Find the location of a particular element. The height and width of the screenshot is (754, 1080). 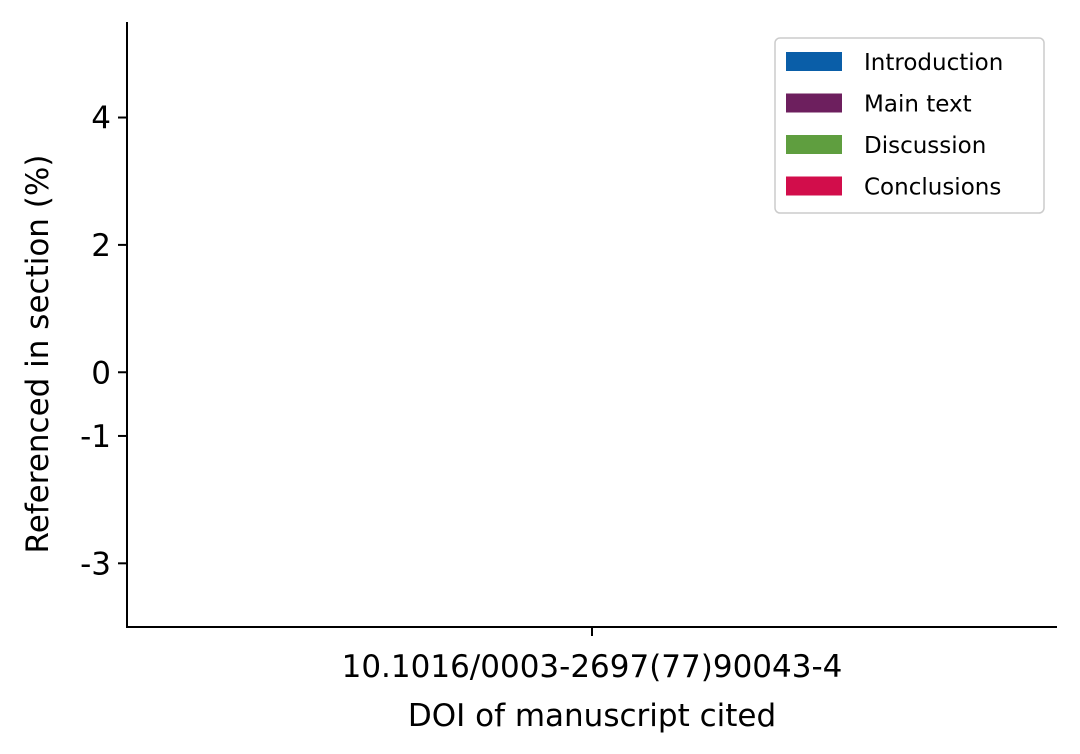

x-ticks: 10.1016/0003-2697(77)90043-4 is located at coordinates (592, 656).